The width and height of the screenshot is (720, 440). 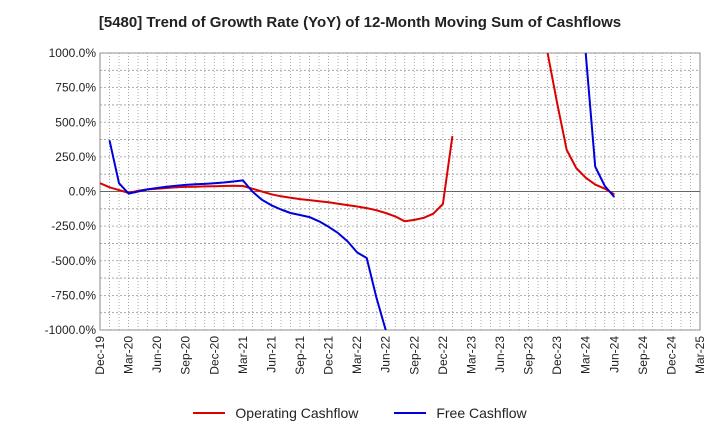 I want to click on y-tick-label: -1000.0%, so click(x=71, y=330).